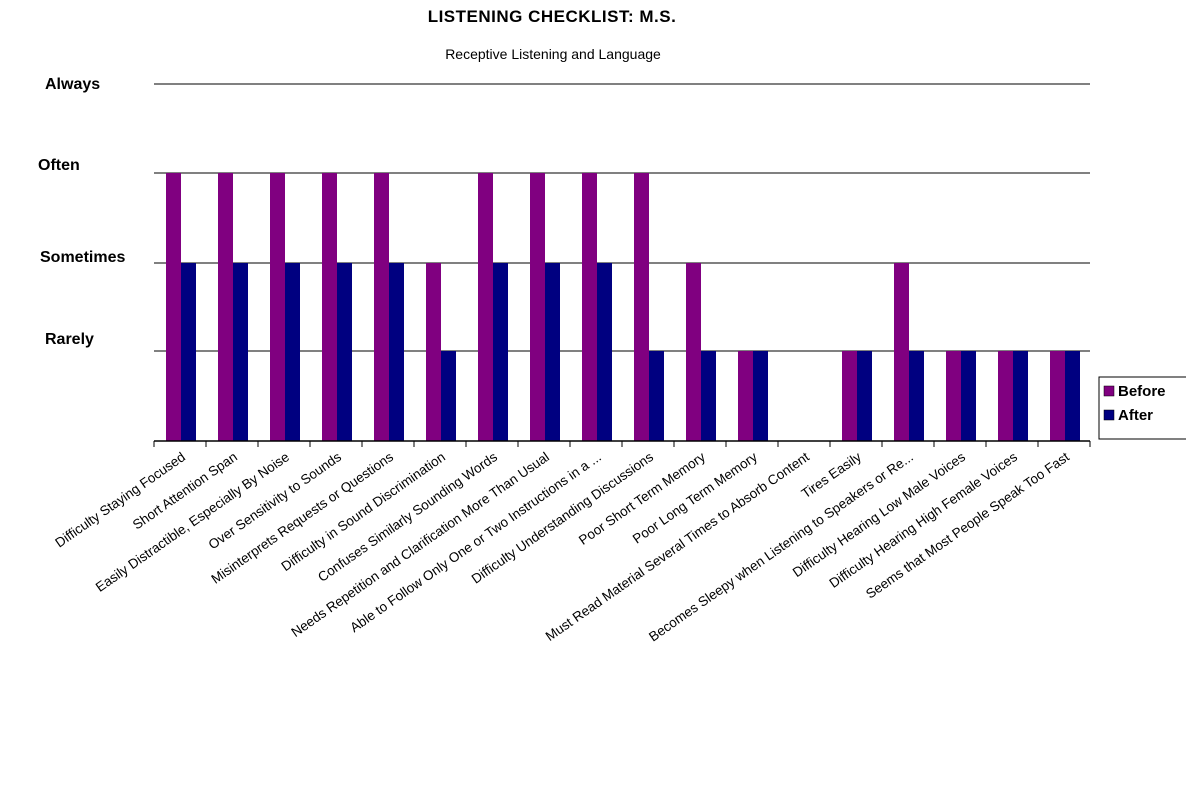 This screenshot has height=803, width=1186. I want to click on legend: Before After, so click(1142, 408).